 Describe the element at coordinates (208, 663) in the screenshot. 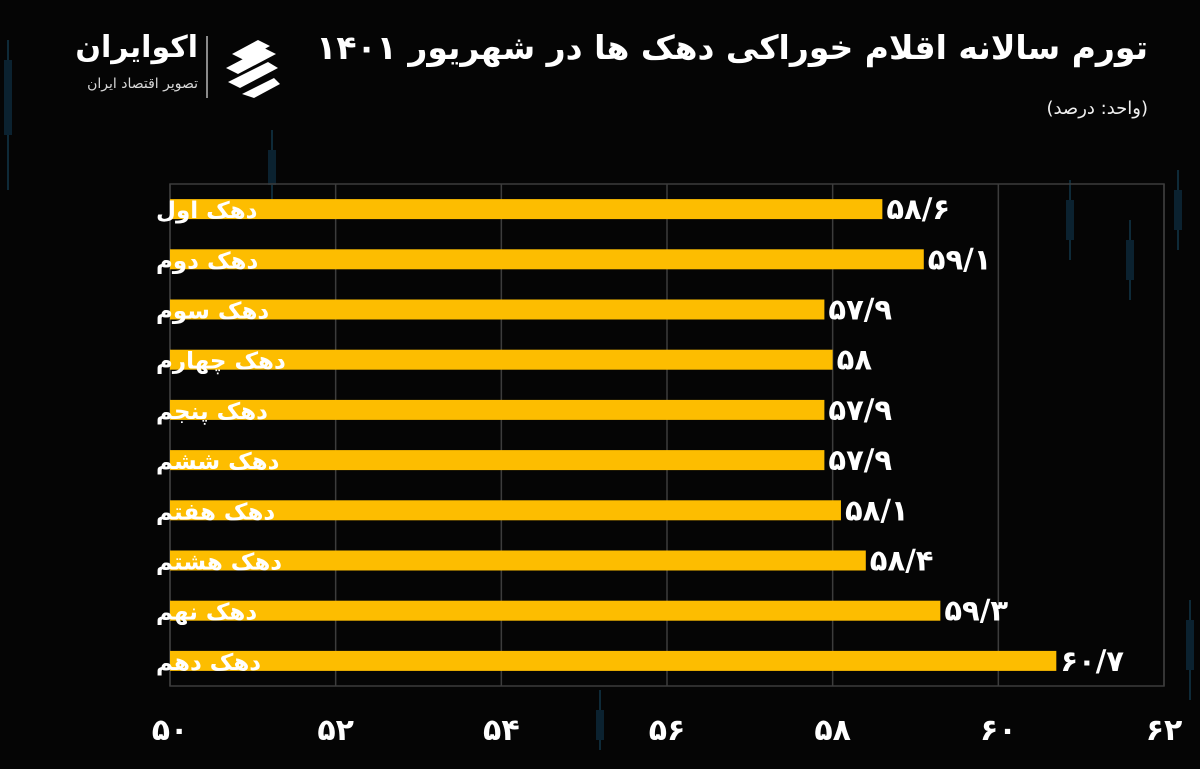

I see `category-label: دهک دهم` at that location.